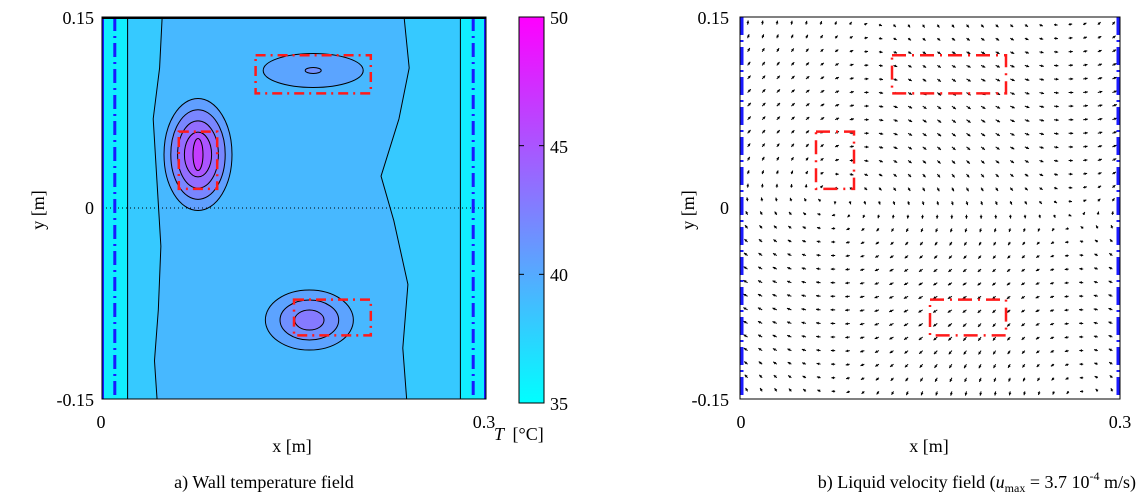  What do you see at coordinates (711, 400) in the screenshot?
I see `panel-b-ytick-bottom: -0.15` at bounding box center [711, 400].